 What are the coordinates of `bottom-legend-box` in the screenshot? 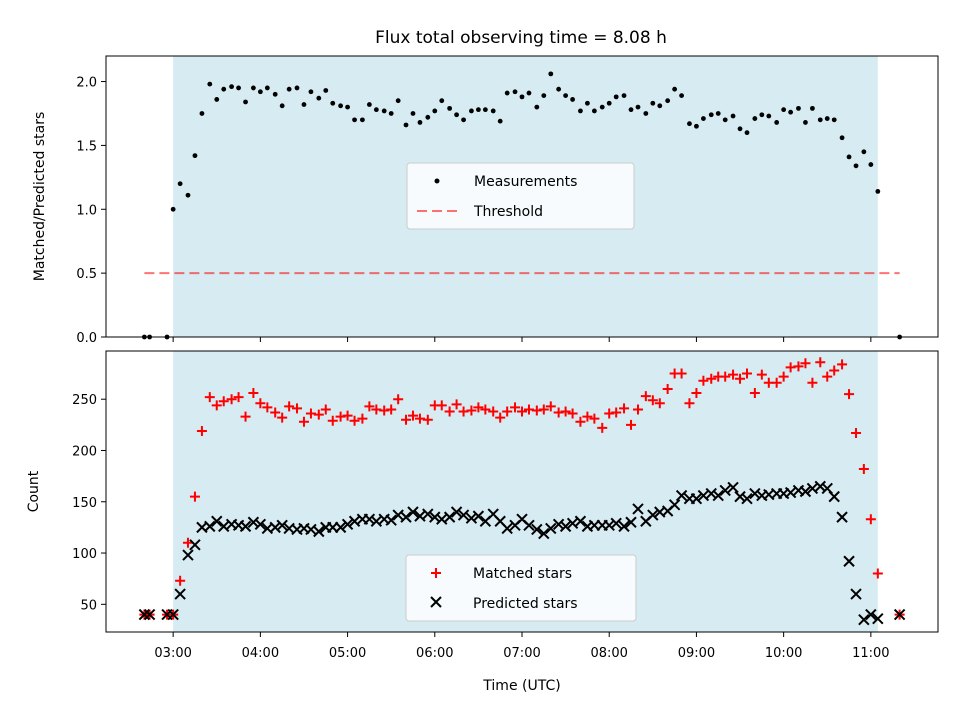 It's located at (521, 588).